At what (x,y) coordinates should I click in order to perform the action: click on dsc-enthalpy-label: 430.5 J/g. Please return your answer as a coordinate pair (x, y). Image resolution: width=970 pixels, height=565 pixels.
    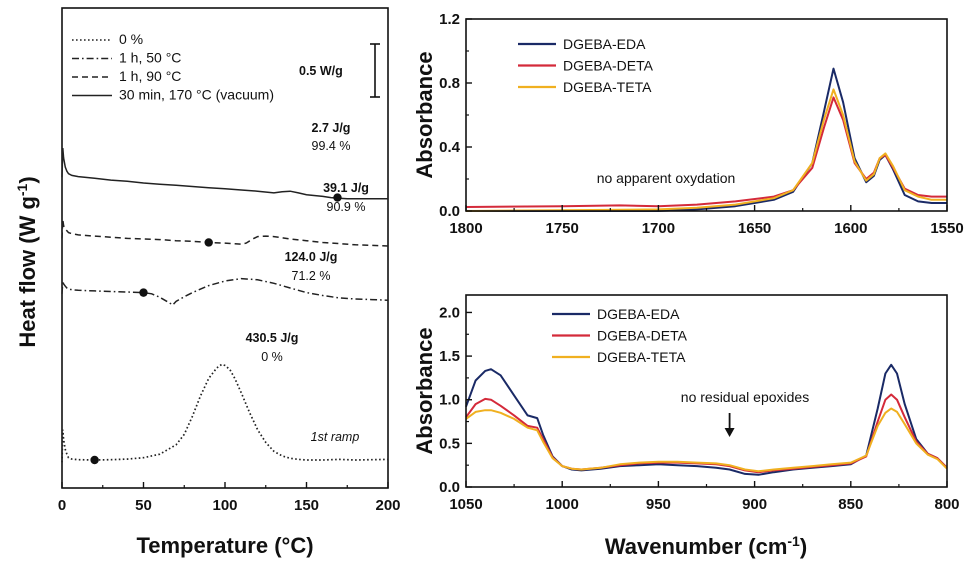
    Looking at the image, I should click on (272, 338).